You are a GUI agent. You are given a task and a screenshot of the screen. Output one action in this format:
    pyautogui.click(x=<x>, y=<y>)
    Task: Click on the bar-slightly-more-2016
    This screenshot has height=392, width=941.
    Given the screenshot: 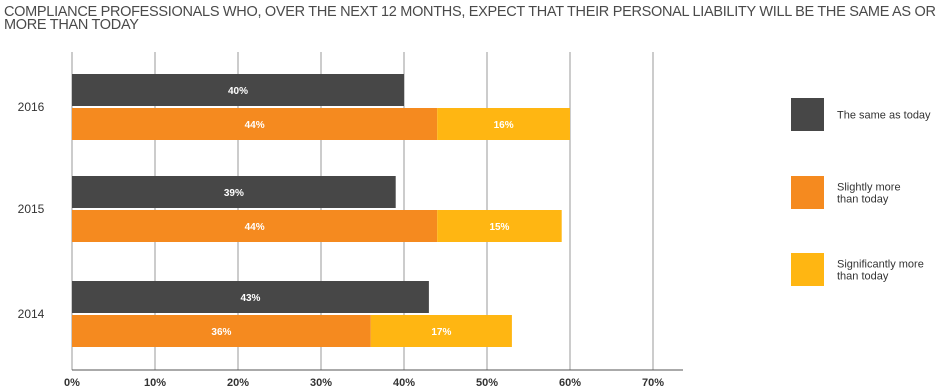 What is the action you would take?
    pyautogui.click(x=255, y=124)
    